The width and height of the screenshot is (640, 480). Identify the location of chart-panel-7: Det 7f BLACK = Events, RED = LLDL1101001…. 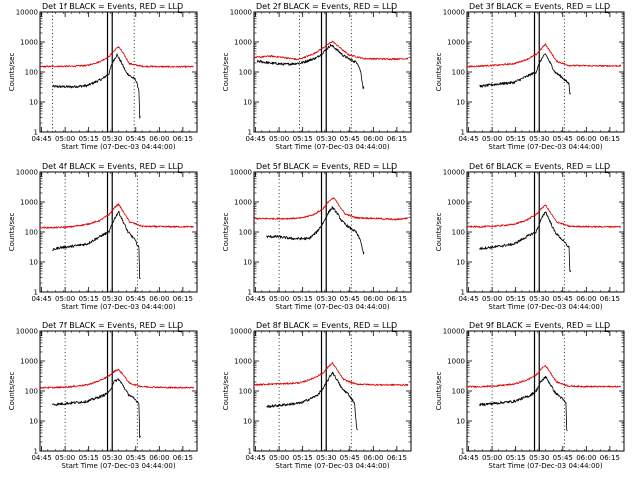
(103, 395).